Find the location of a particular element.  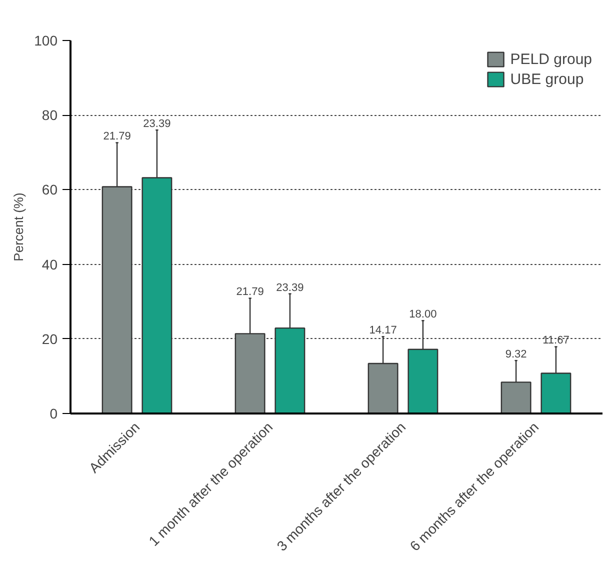

annotation: 11.67 is located at coordinates (556, 340).